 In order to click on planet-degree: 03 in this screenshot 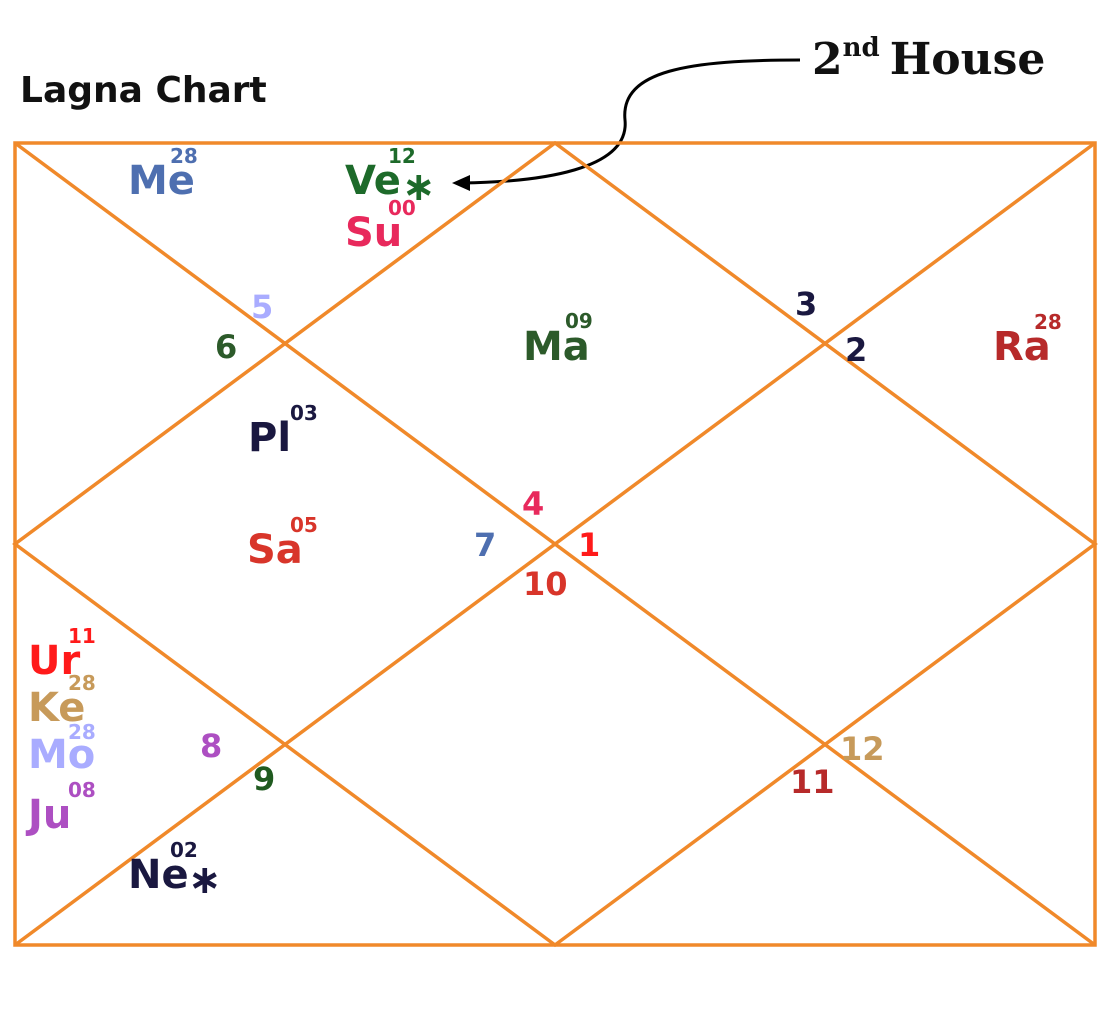, I will do `click(304, 413)`.